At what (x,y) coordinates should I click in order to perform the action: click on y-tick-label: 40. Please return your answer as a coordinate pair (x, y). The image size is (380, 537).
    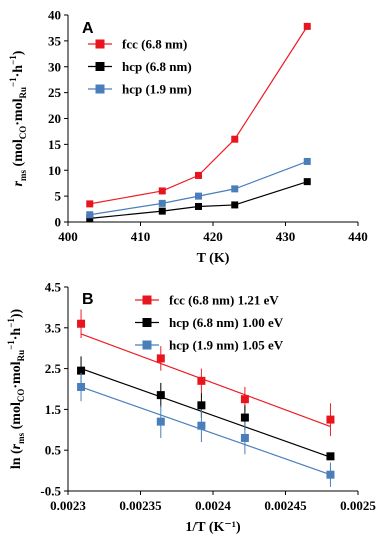
    Looking at the image, I should click on (54, 15).